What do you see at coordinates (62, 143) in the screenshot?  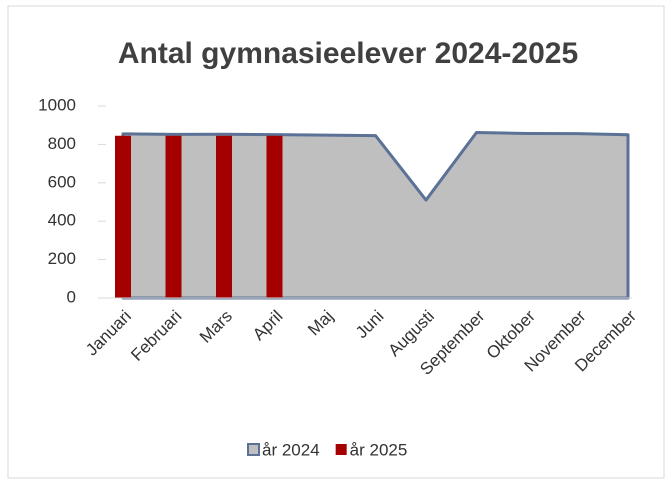 I see `y-tick-label: 800` at bounding box center [62, 143].